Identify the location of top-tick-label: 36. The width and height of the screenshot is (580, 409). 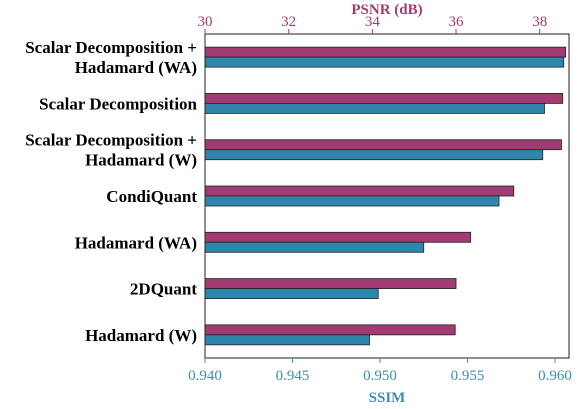
(457, 22).